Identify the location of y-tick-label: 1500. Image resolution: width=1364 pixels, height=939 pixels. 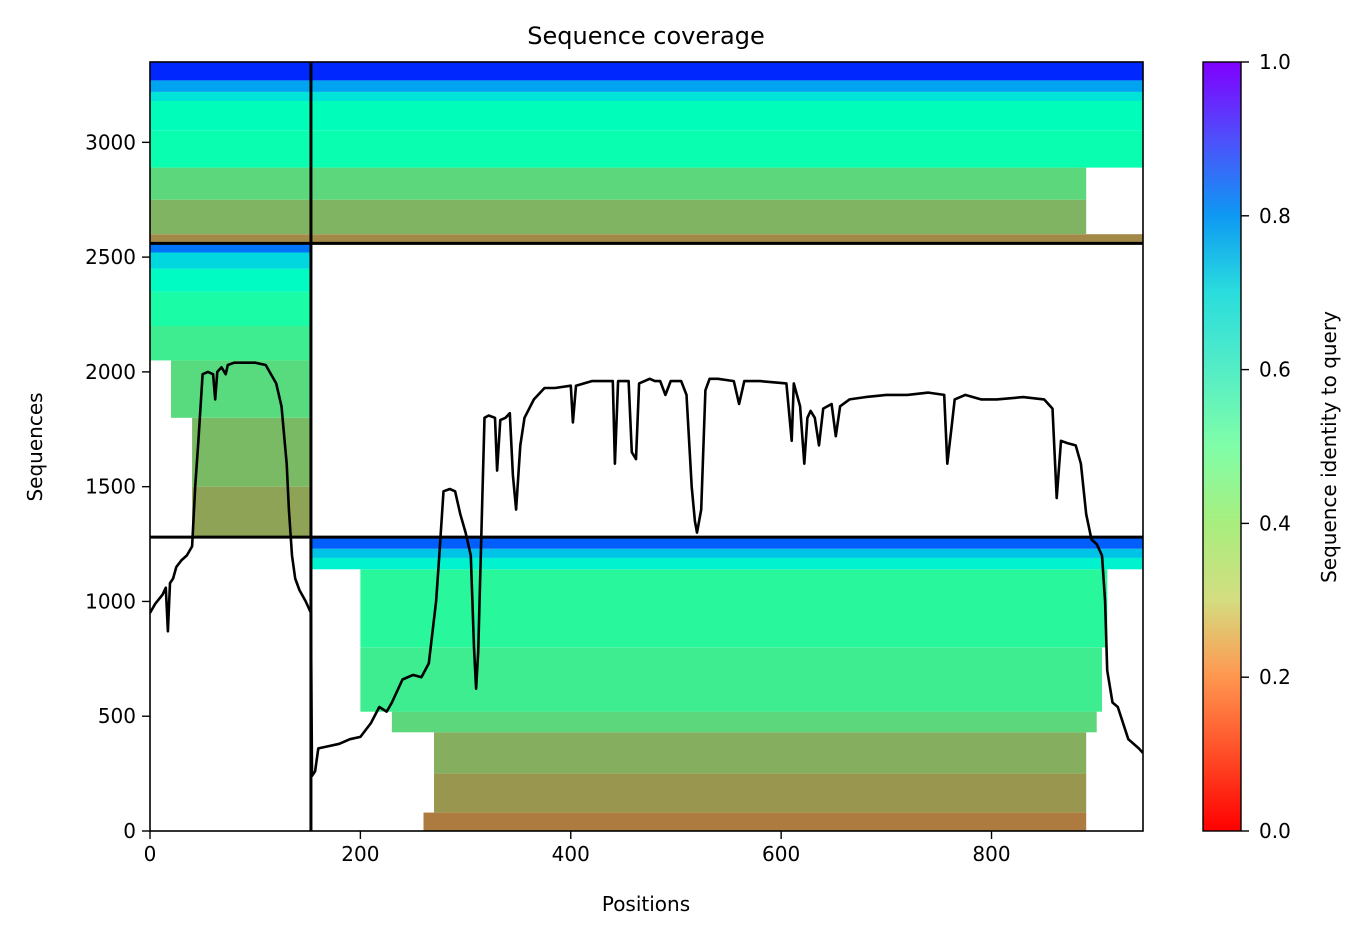
(110, 487).